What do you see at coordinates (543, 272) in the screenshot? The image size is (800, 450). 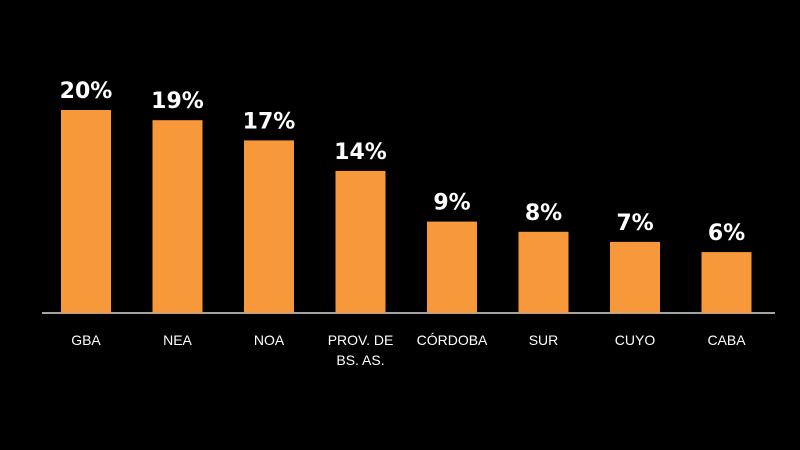 I see `bar-sur` at bounding box center [543, 272].